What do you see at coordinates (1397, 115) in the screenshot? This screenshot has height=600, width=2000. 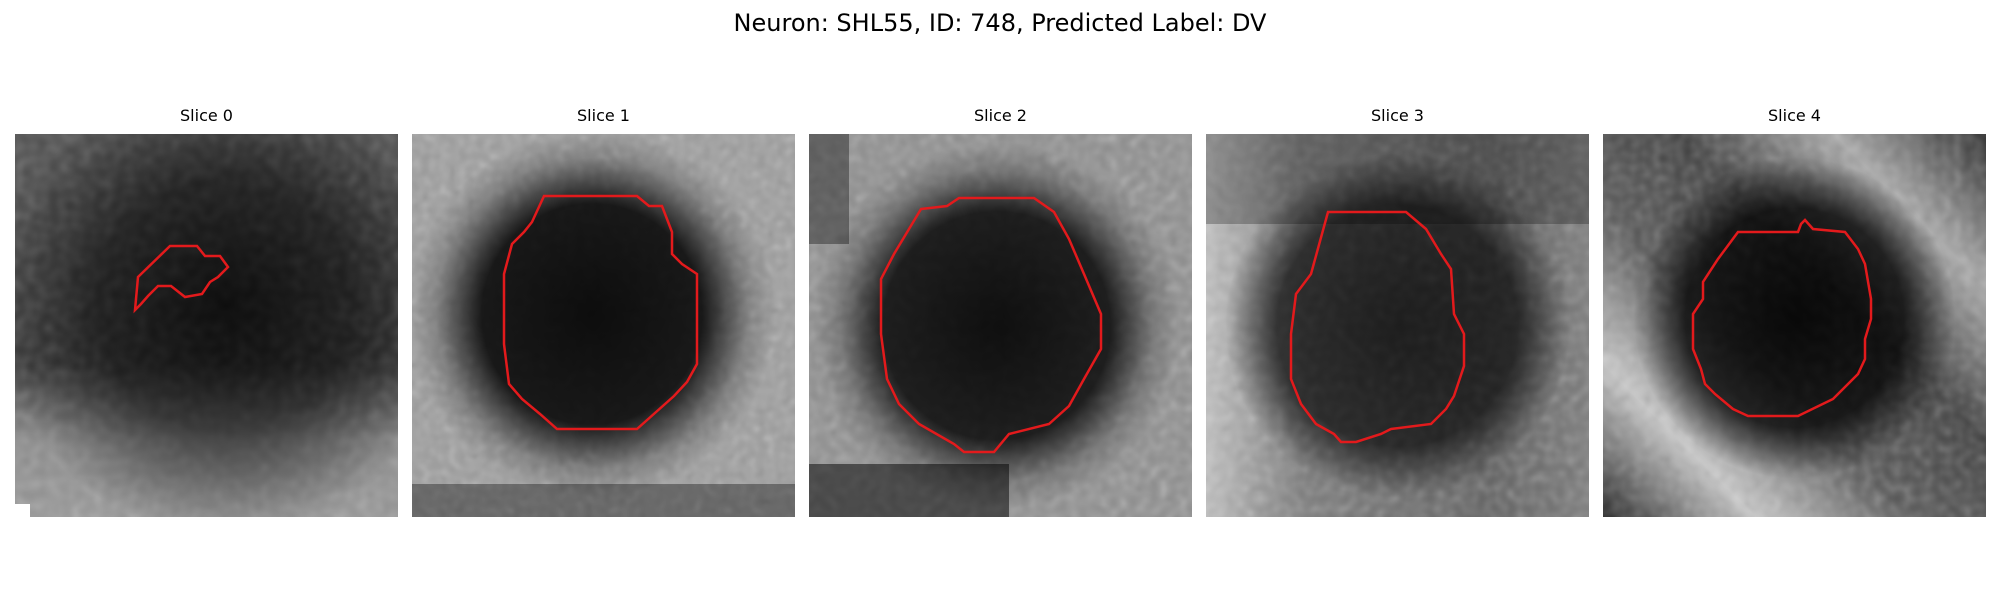 I see `slice-title: Slice 3` at bounding box center [1397, 115].